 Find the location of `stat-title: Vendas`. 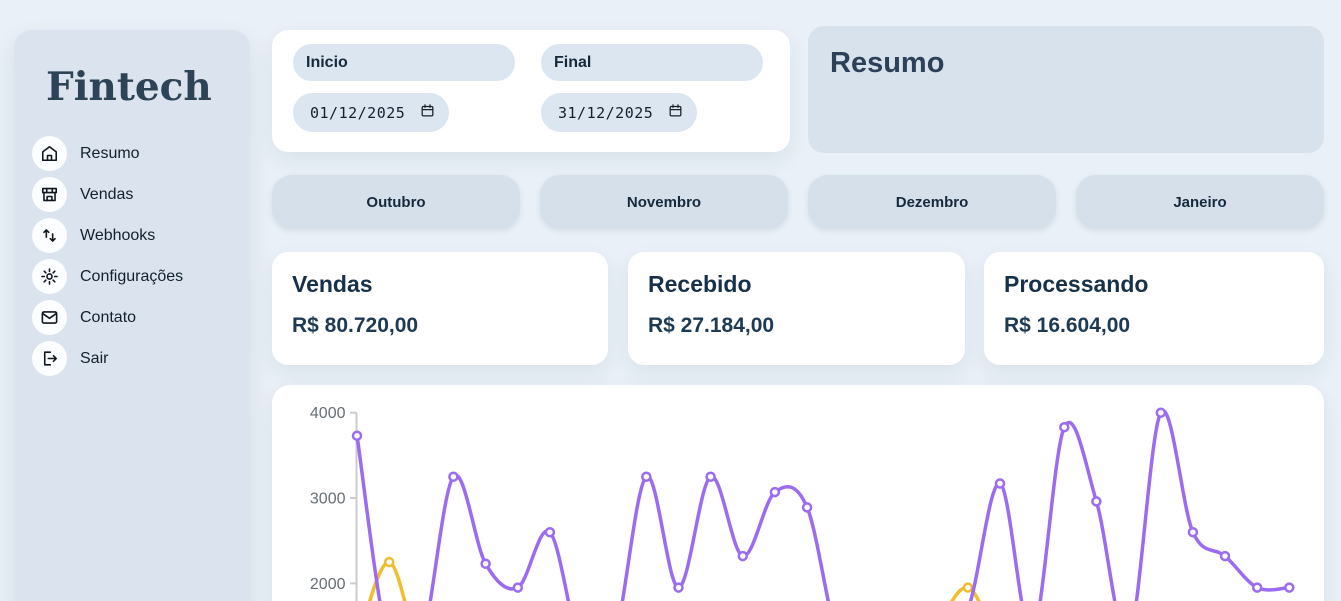

stat-title: Vendas is located at coordinates (332, 284).